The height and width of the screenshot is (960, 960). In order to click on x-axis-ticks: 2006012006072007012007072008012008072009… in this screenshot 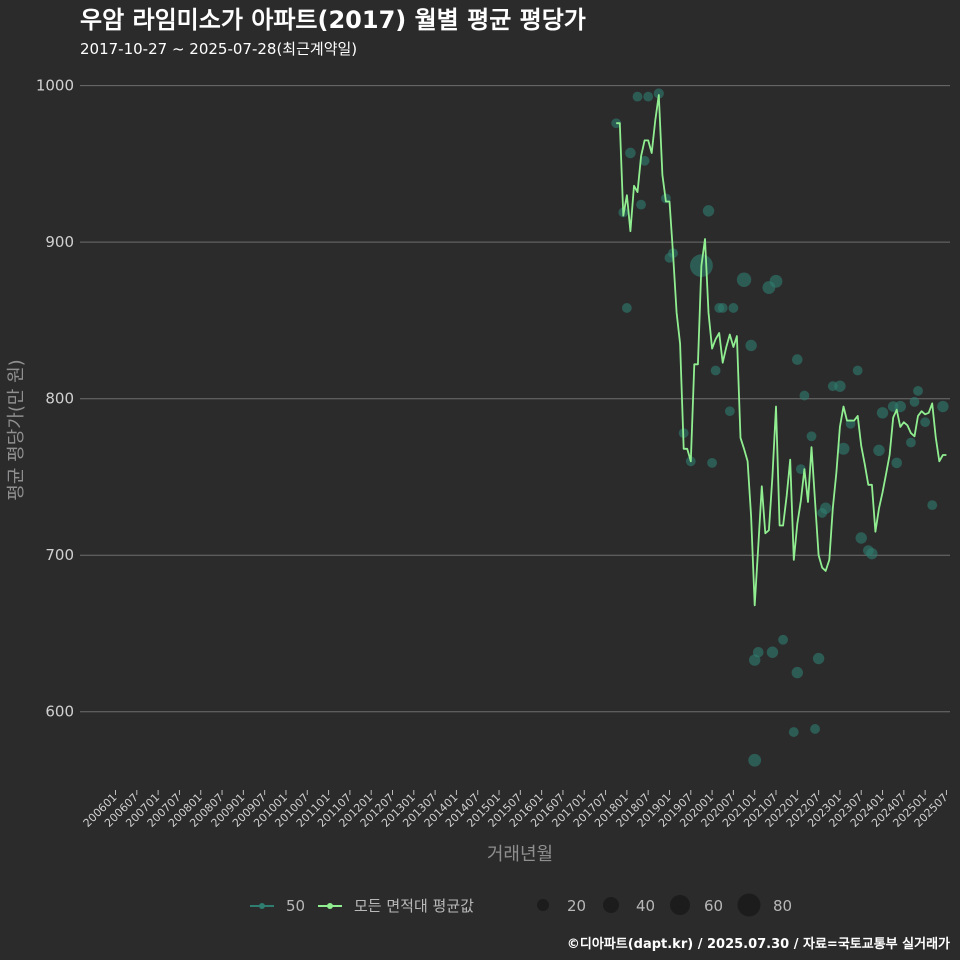, I will do `click(516, 810)`.